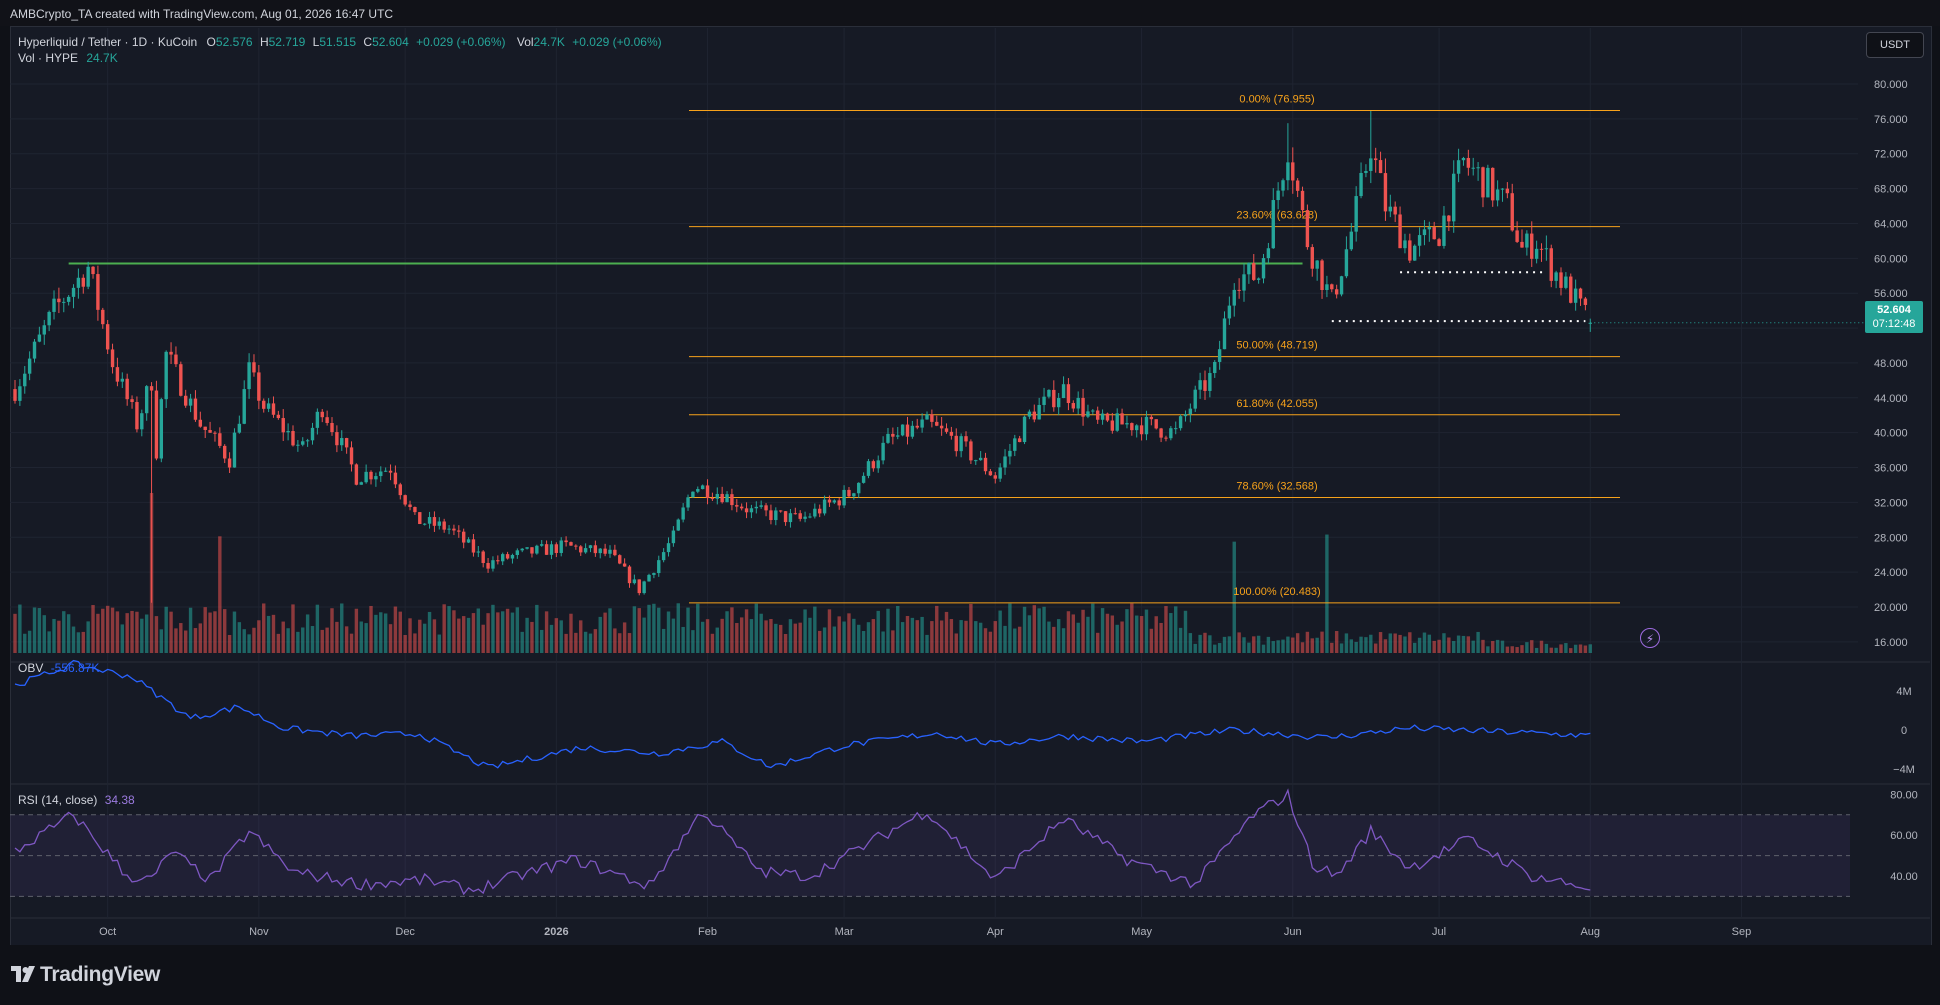  I want to click on lightning-icon: ⚡, so click(1650, 638).